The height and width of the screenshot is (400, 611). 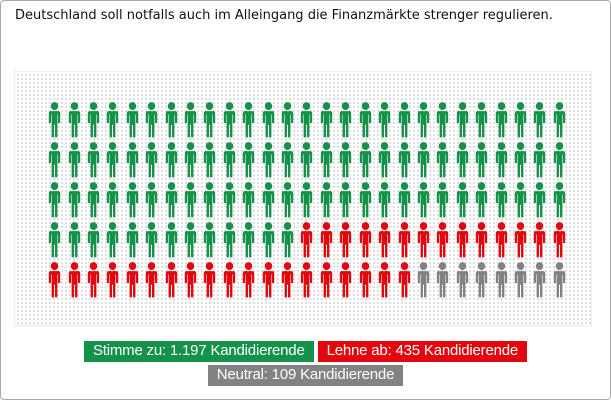 I want to click on legend-row-bottom: Neutral: 109 Kandidierende, so click(x=305, y=375).